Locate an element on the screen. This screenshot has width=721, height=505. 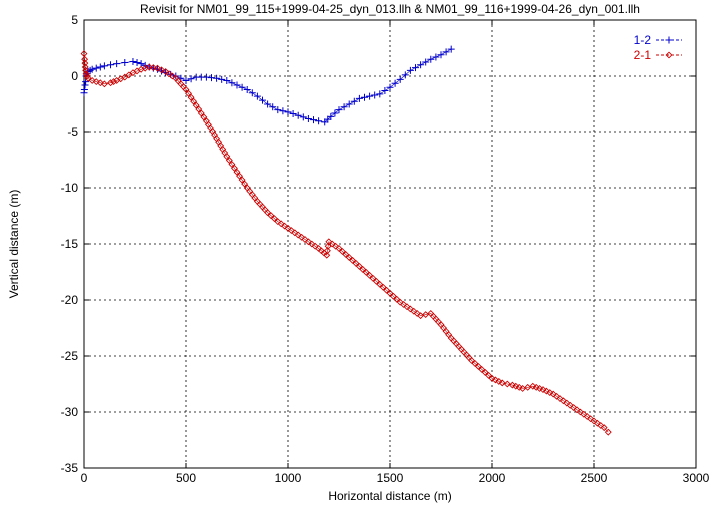
x-tick-label: 0 is located at coordinates (84, 478).